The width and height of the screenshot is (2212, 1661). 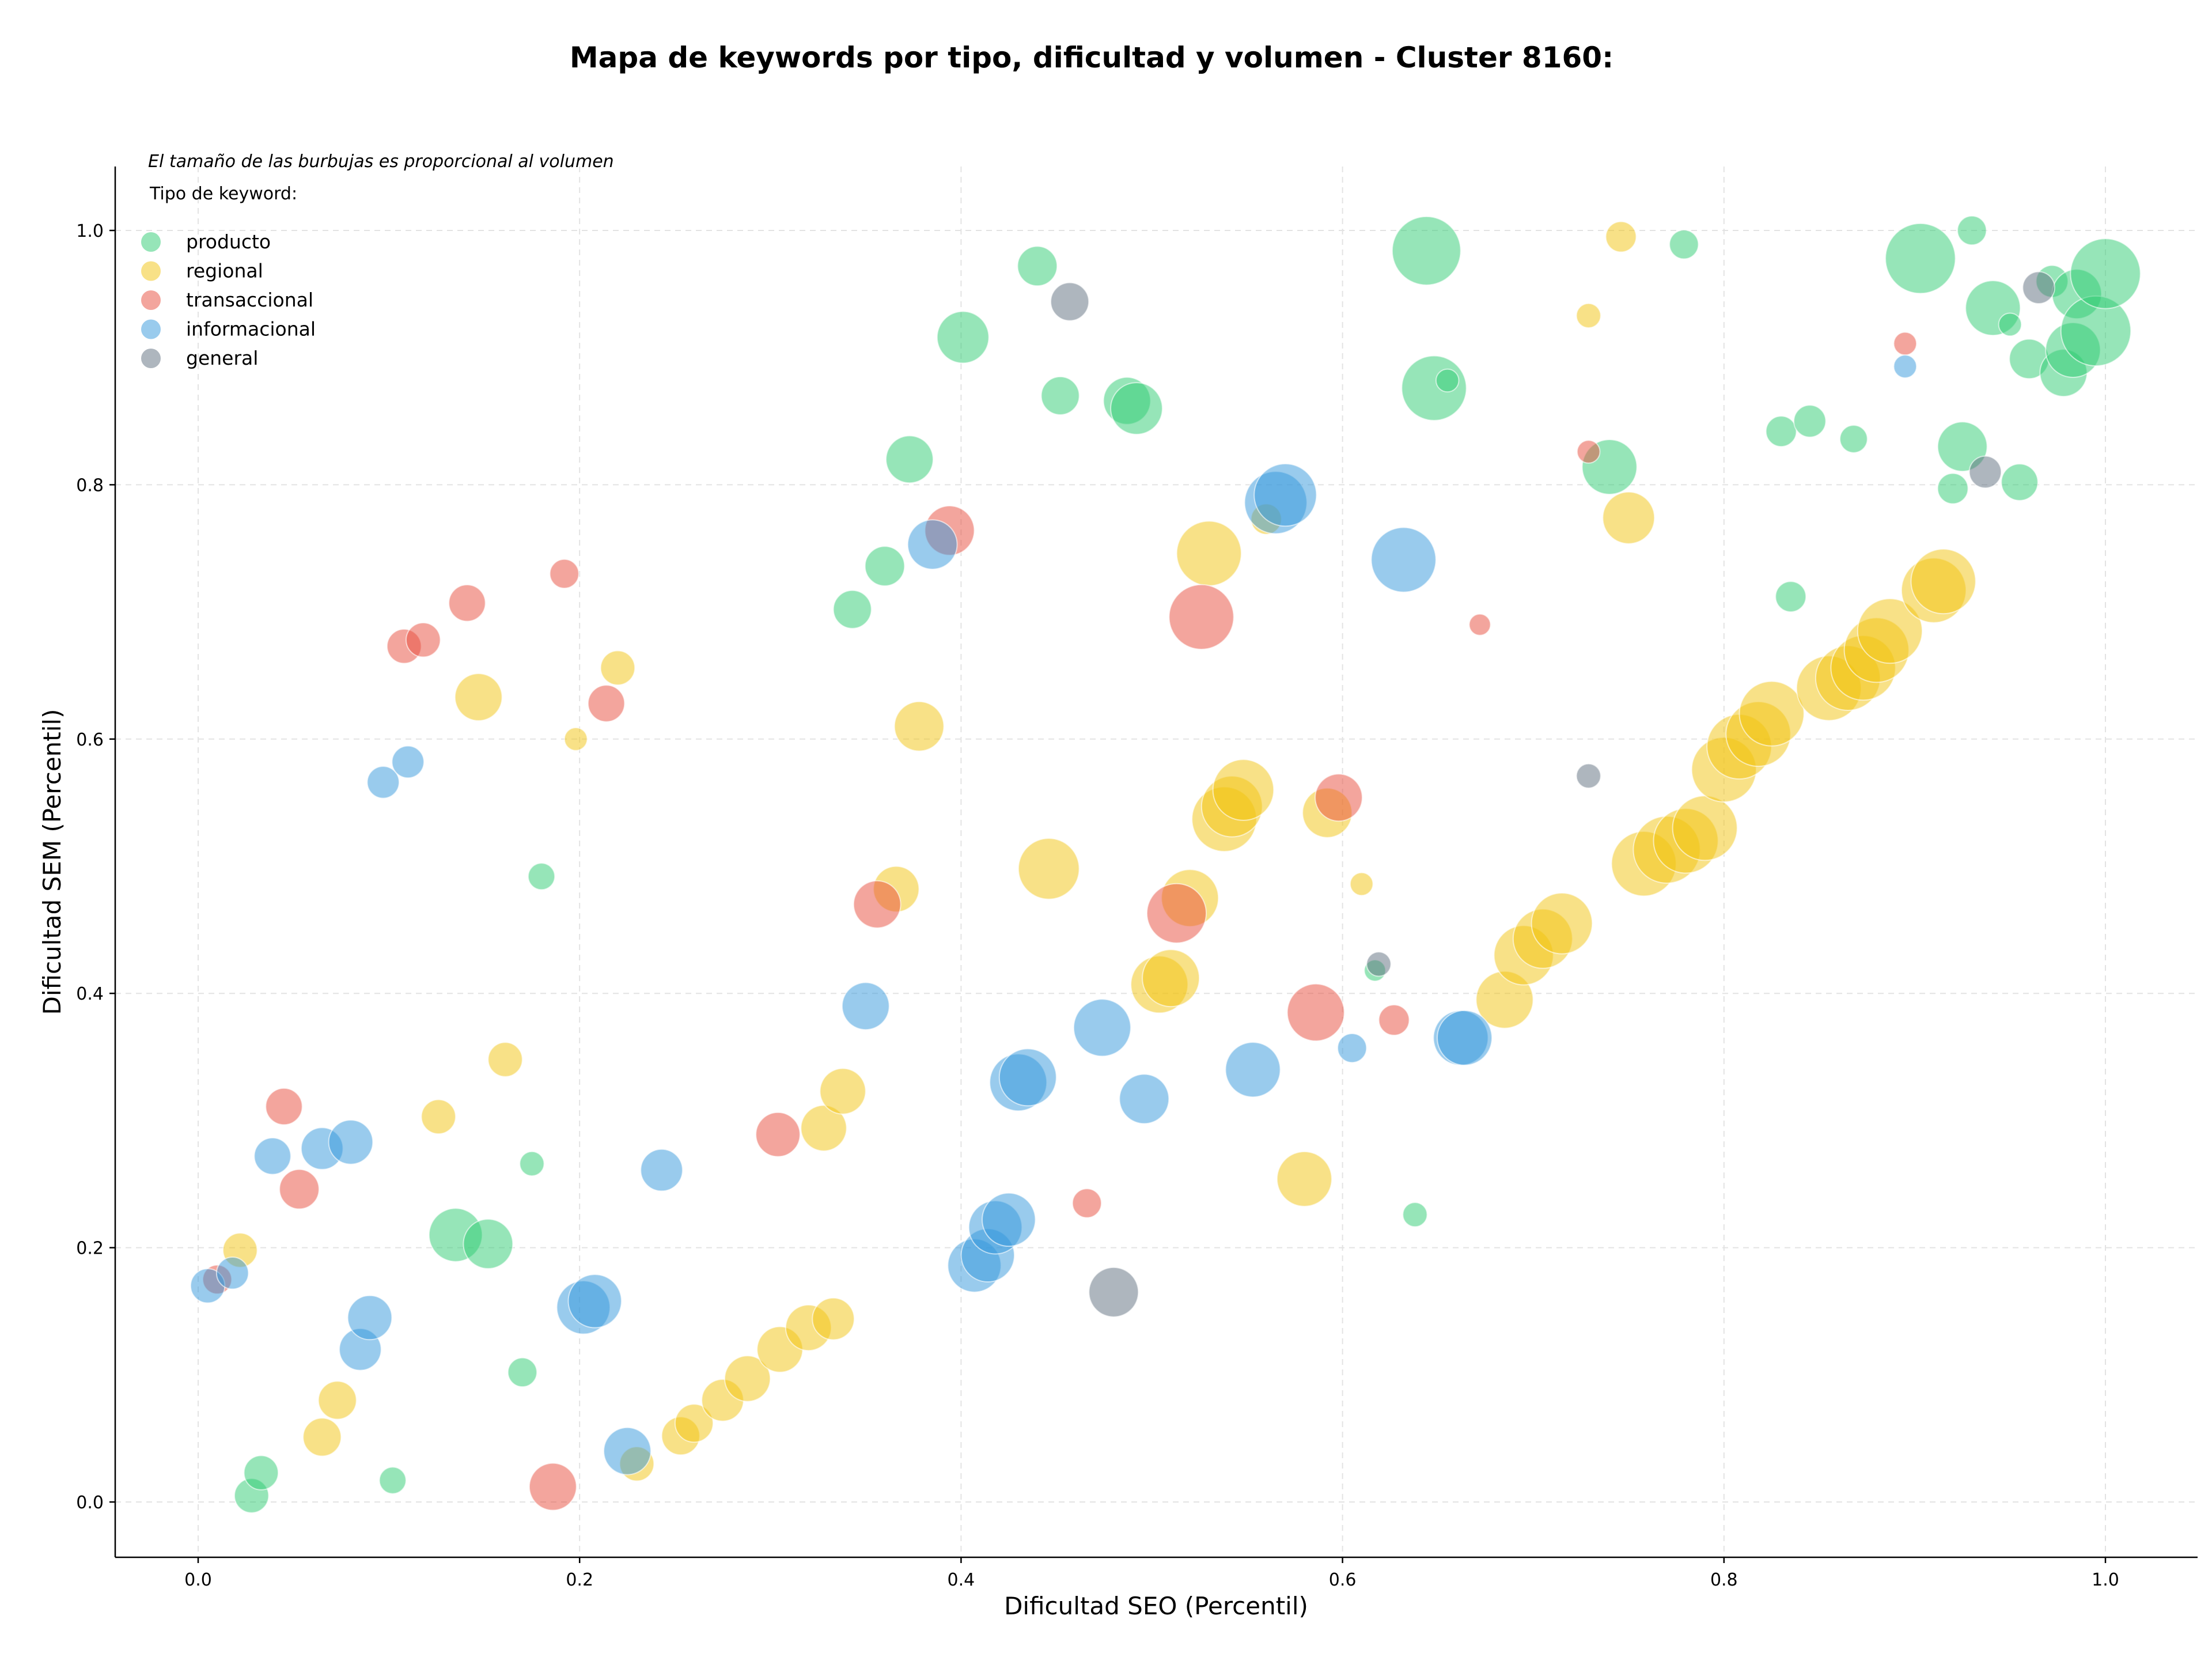 What do you see at coordinates (52, 862) in the screenshot?
I see `y-axis-title: Dificultad SEM (Percentil)` at bounding box center [52, 862].